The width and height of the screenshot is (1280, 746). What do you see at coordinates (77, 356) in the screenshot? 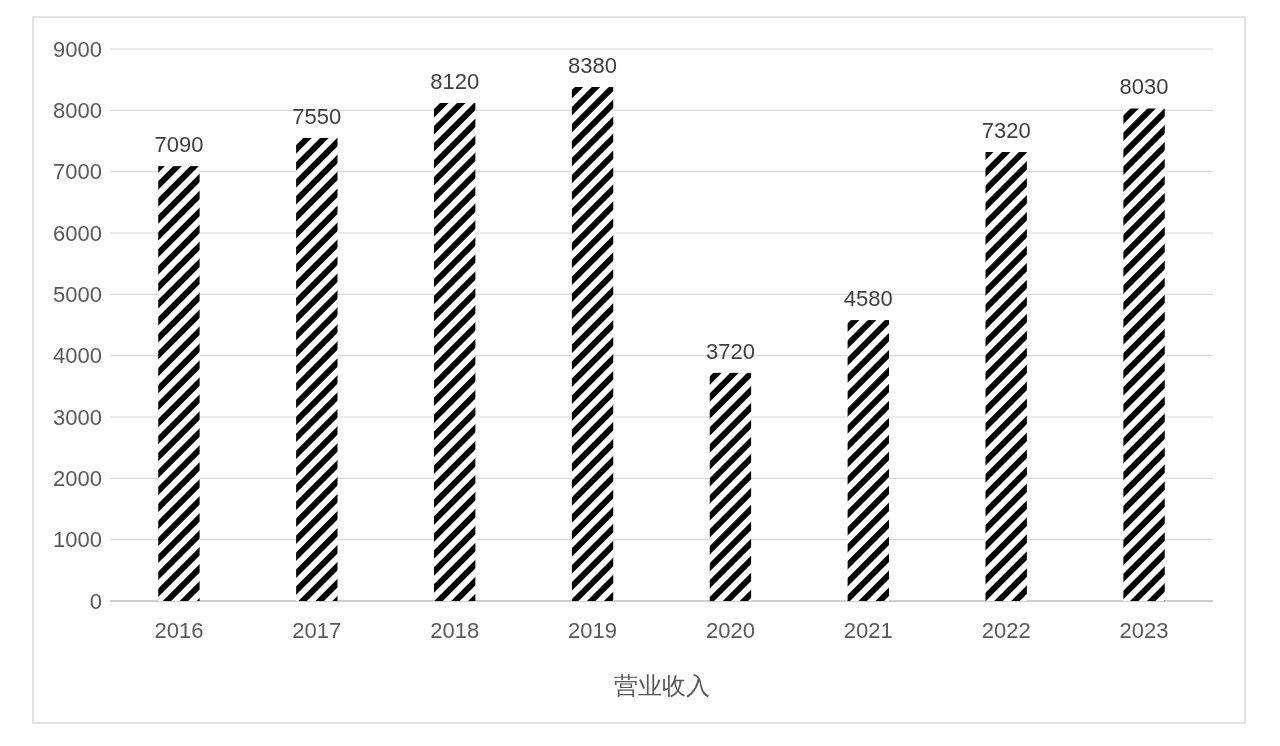
I see `y-tick-label: 4000` at bounding box center [77, 356].